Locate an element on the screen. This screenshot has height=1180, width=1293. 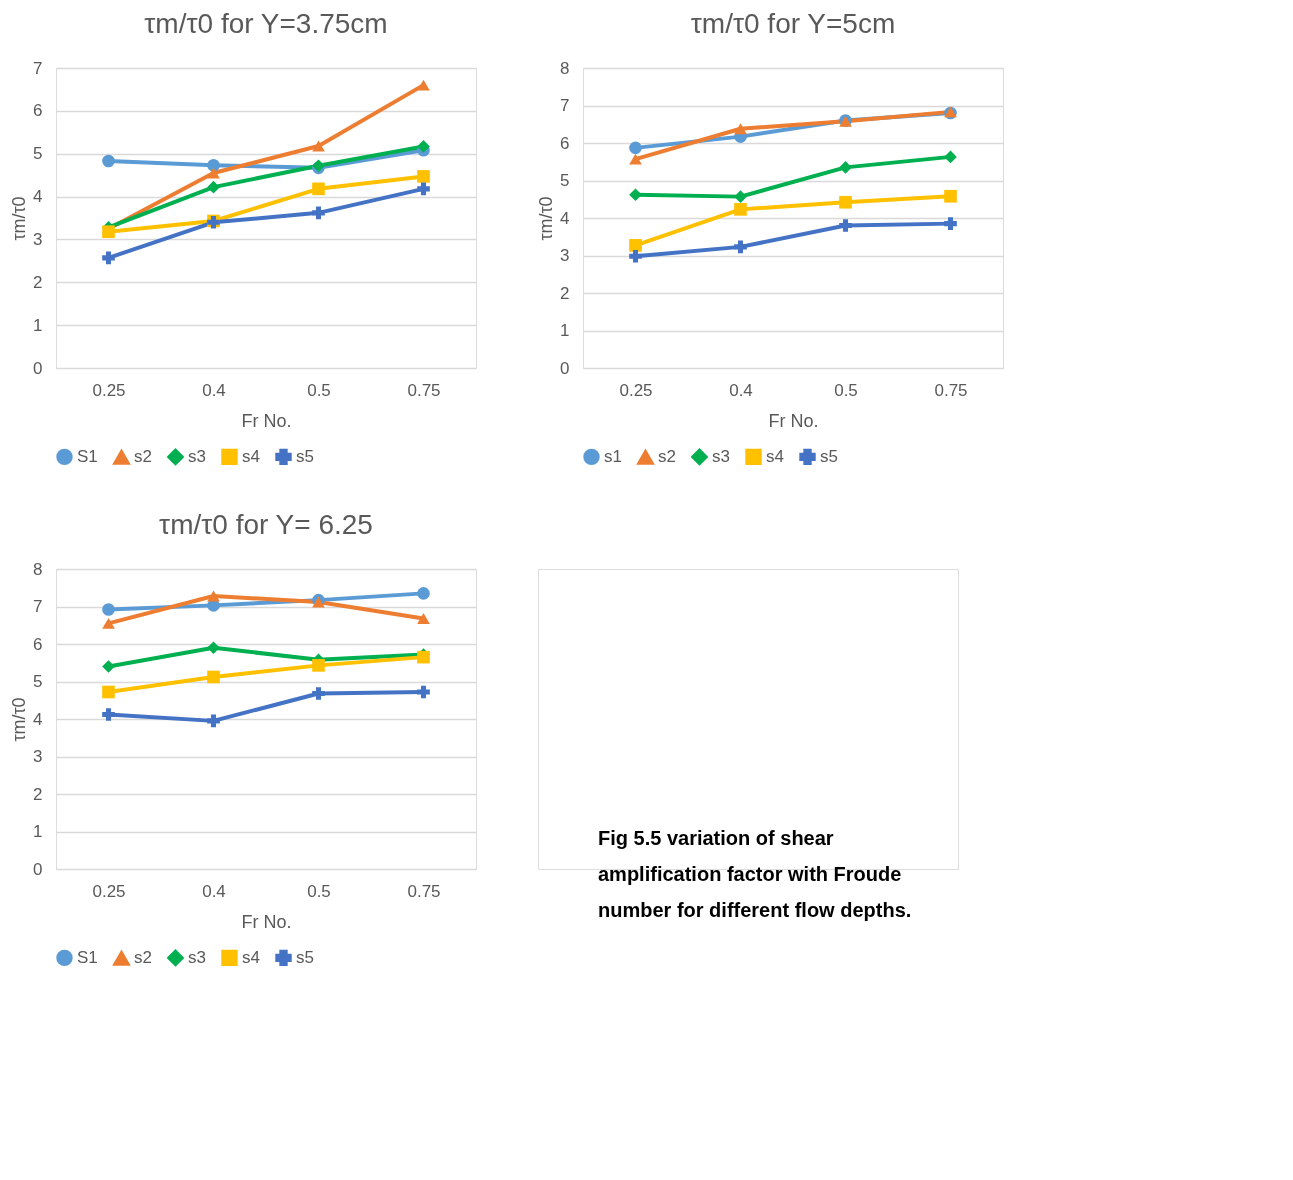
chart-title: τm/τ0 for Y= 6.25 is located at coordinates (266, 524).